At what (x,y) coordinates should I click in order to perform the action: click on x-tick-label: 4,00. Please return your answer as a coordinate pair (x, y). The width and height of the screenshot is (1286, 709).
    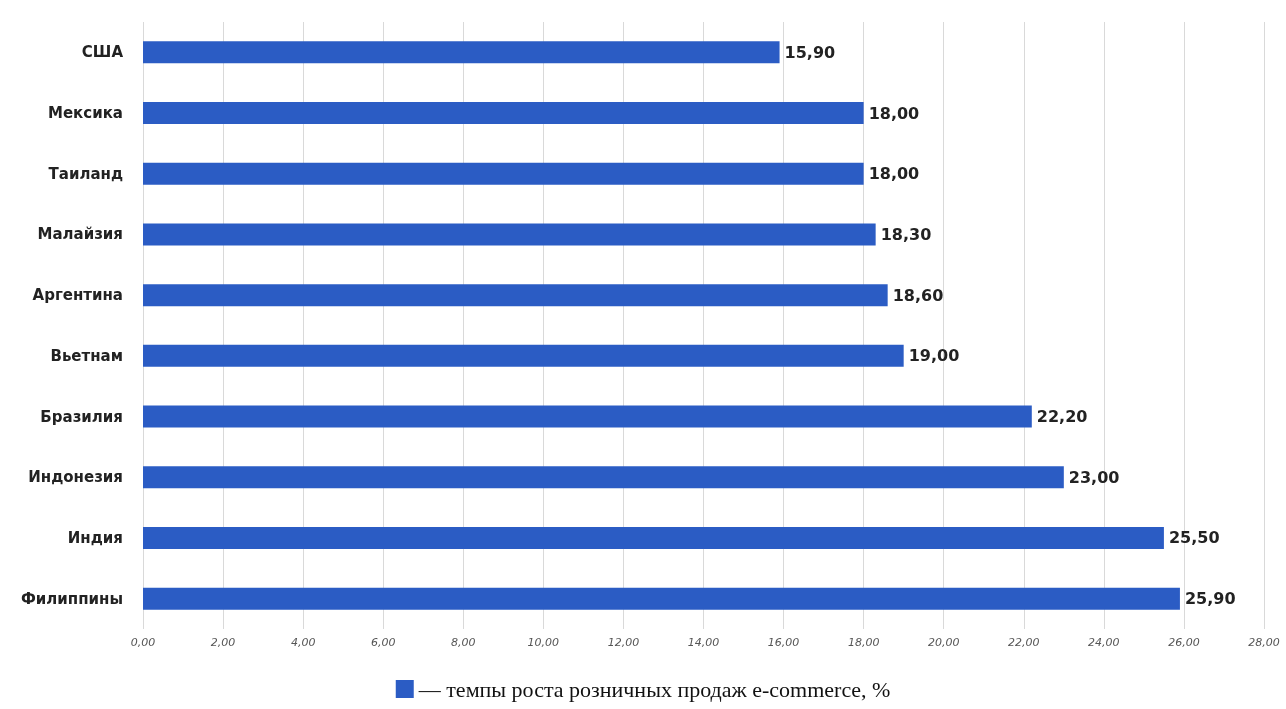
    Looking at the image, I should click on (303, 642).